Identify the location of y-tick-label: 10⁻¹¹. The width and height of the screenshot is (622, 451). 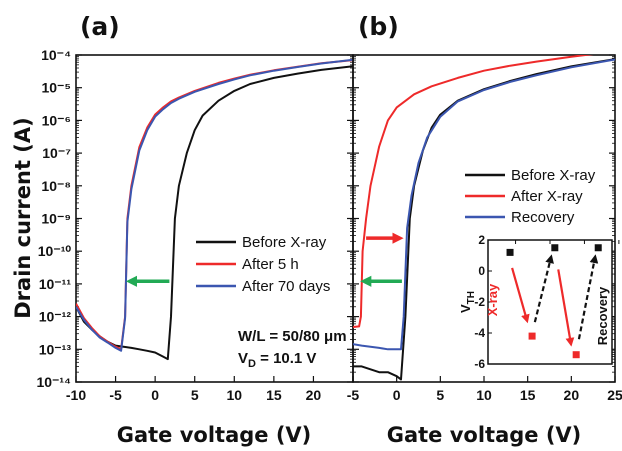
(55, 284).